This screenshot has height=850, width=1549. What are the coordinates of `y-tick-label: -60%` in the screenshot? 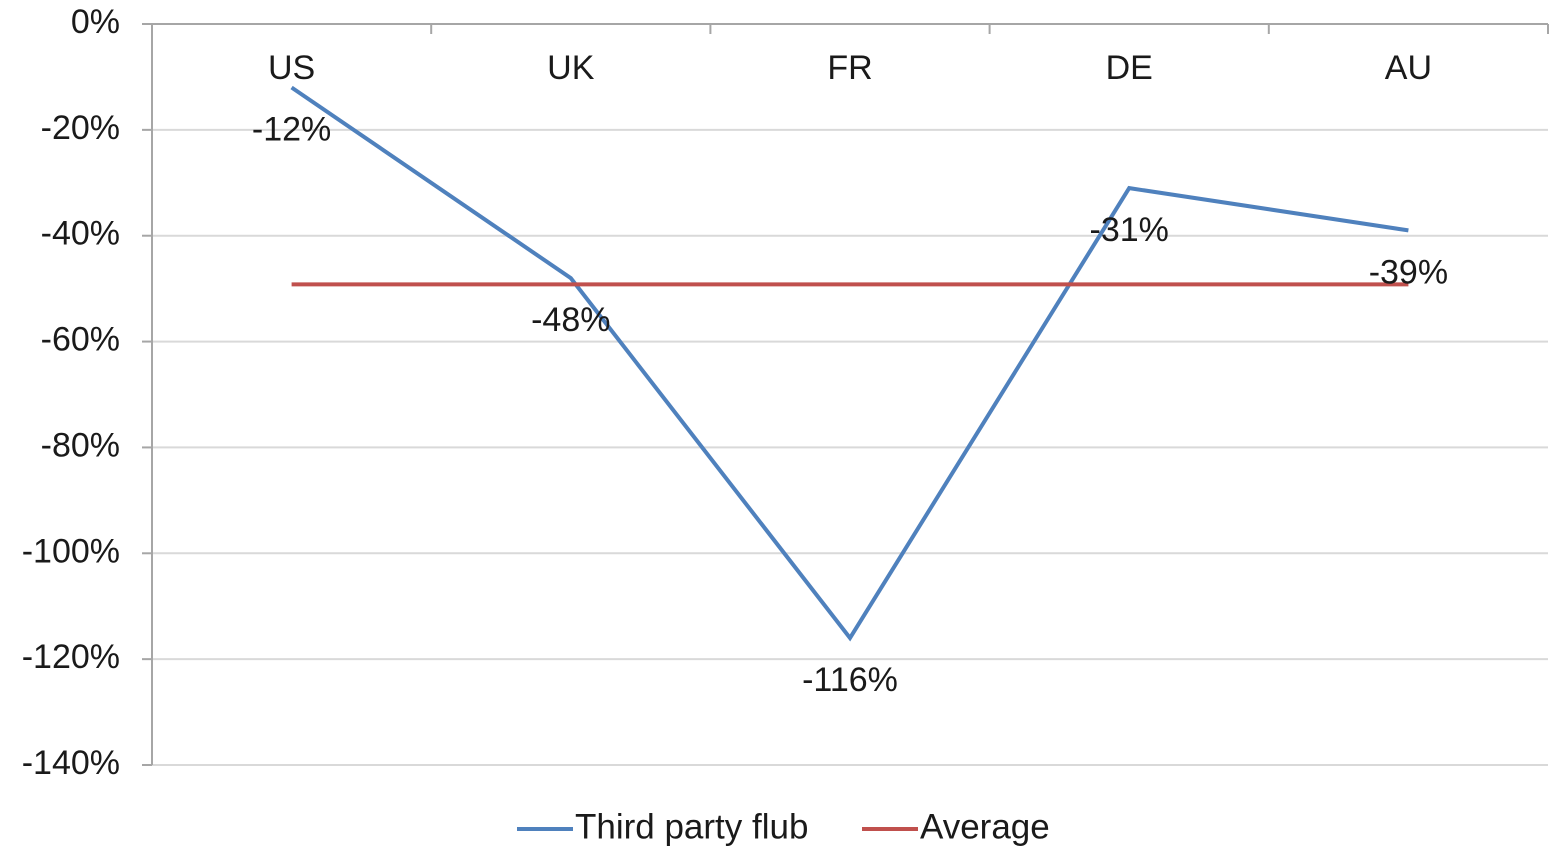 It's located at (80, 340).